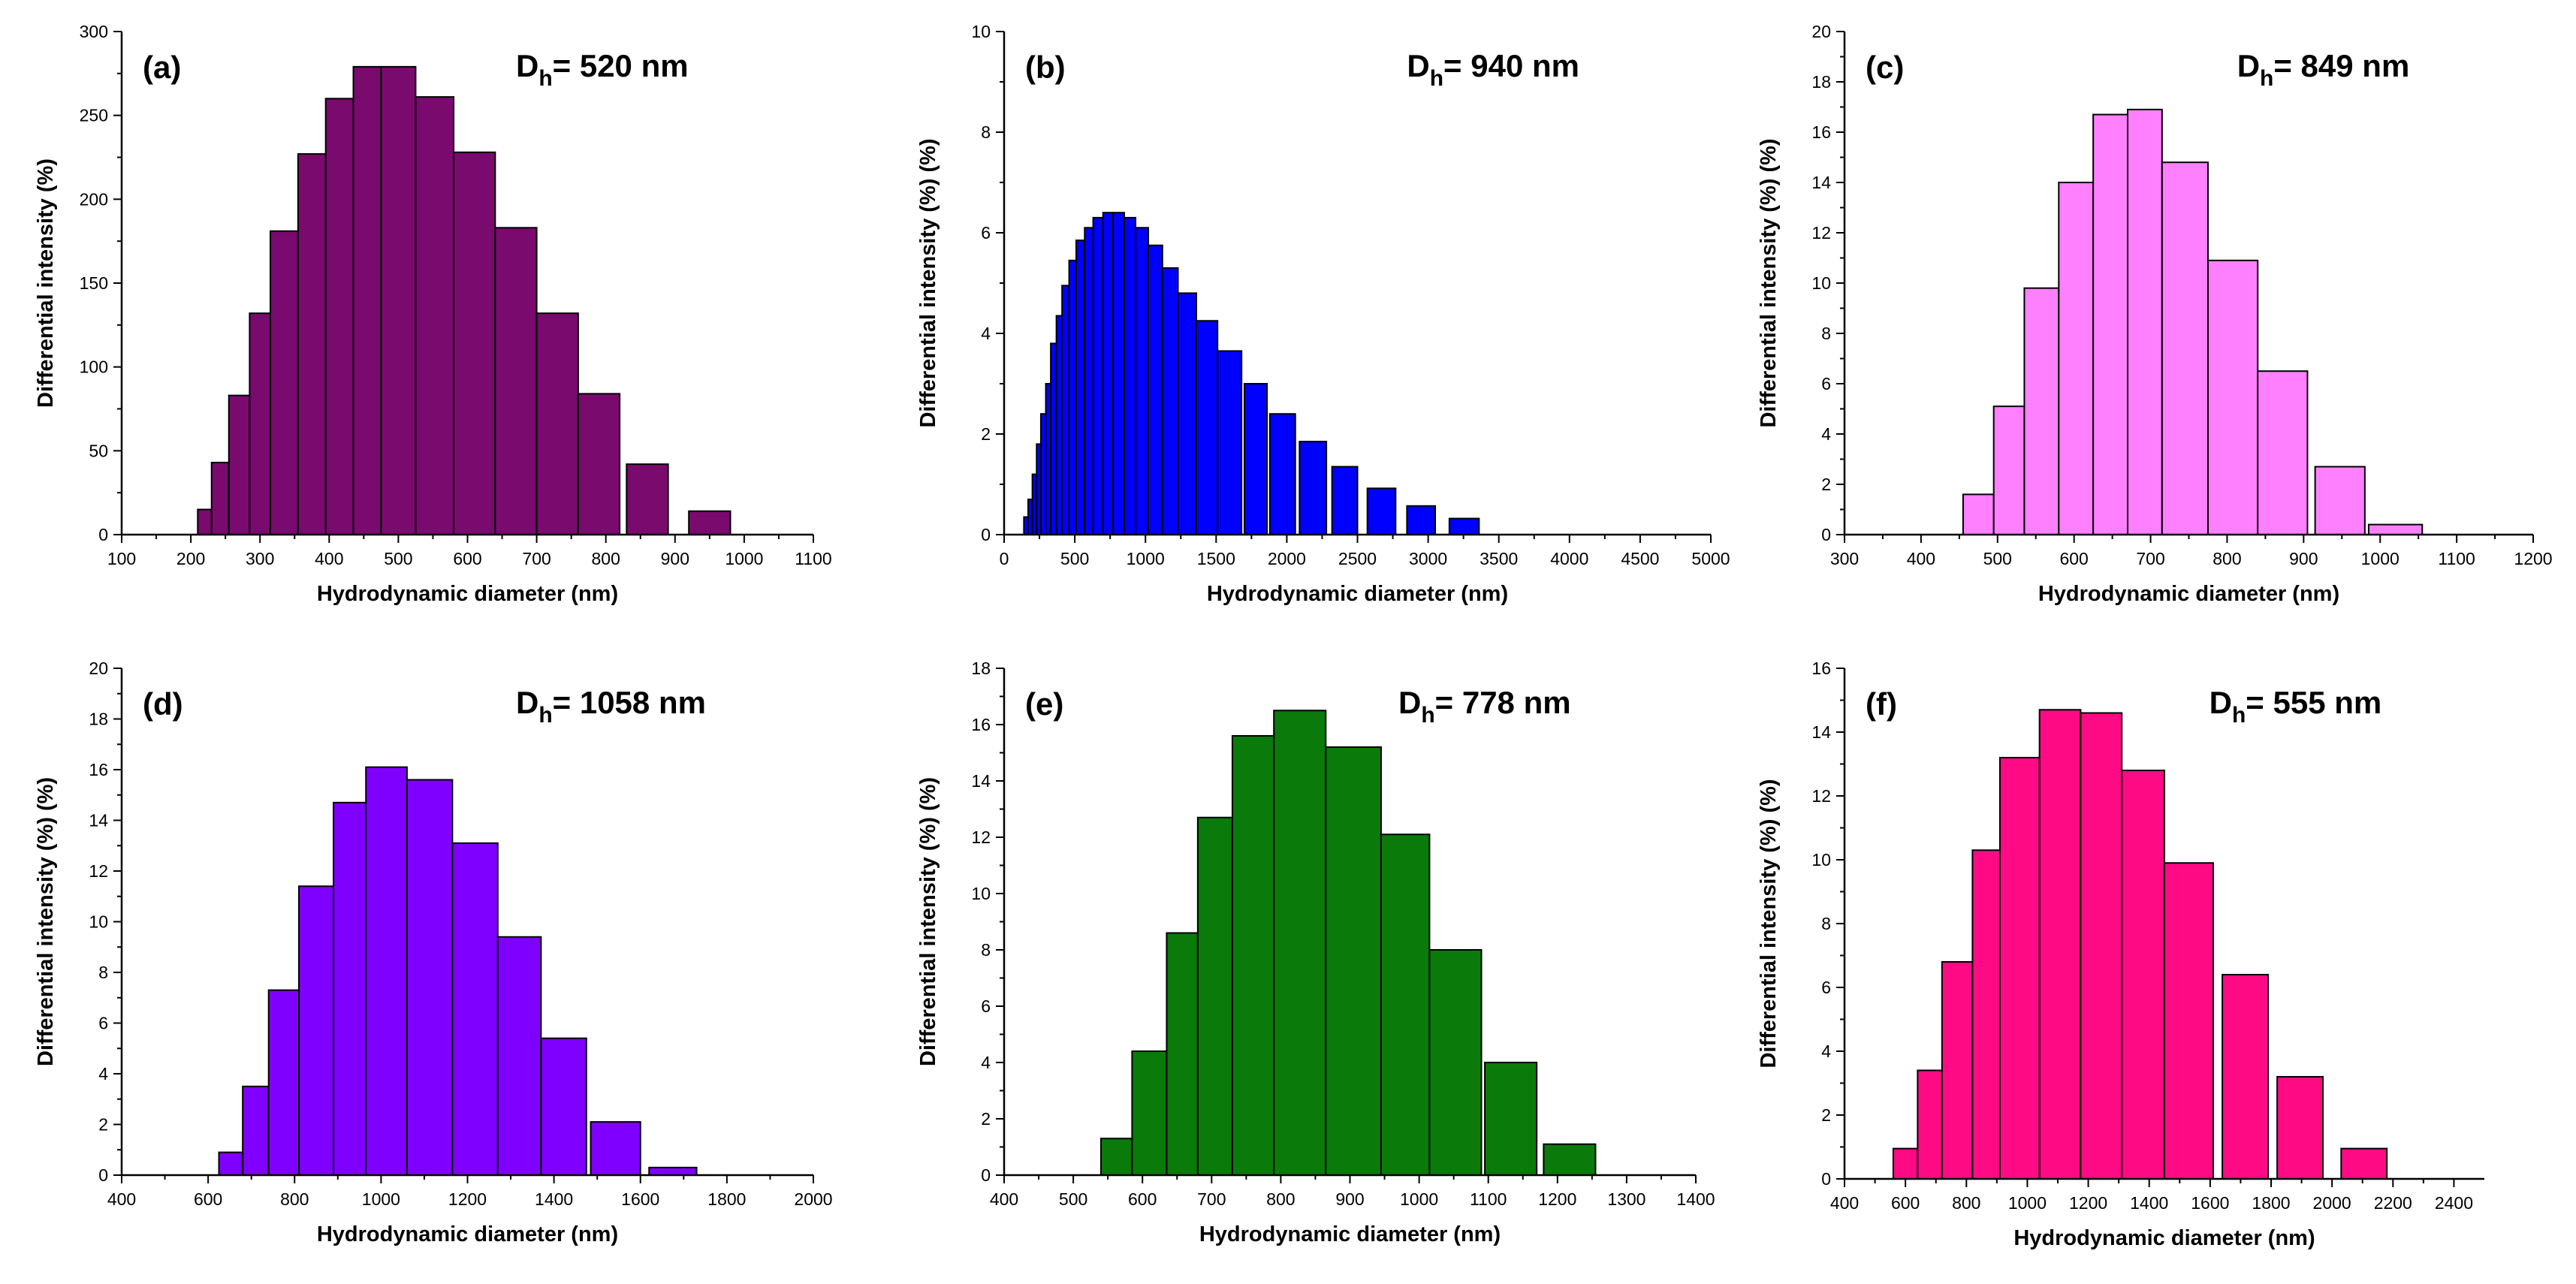  Describe the element at coordinates (162, 67) in the screenshot. I see `panel-label: (a)` at that location.